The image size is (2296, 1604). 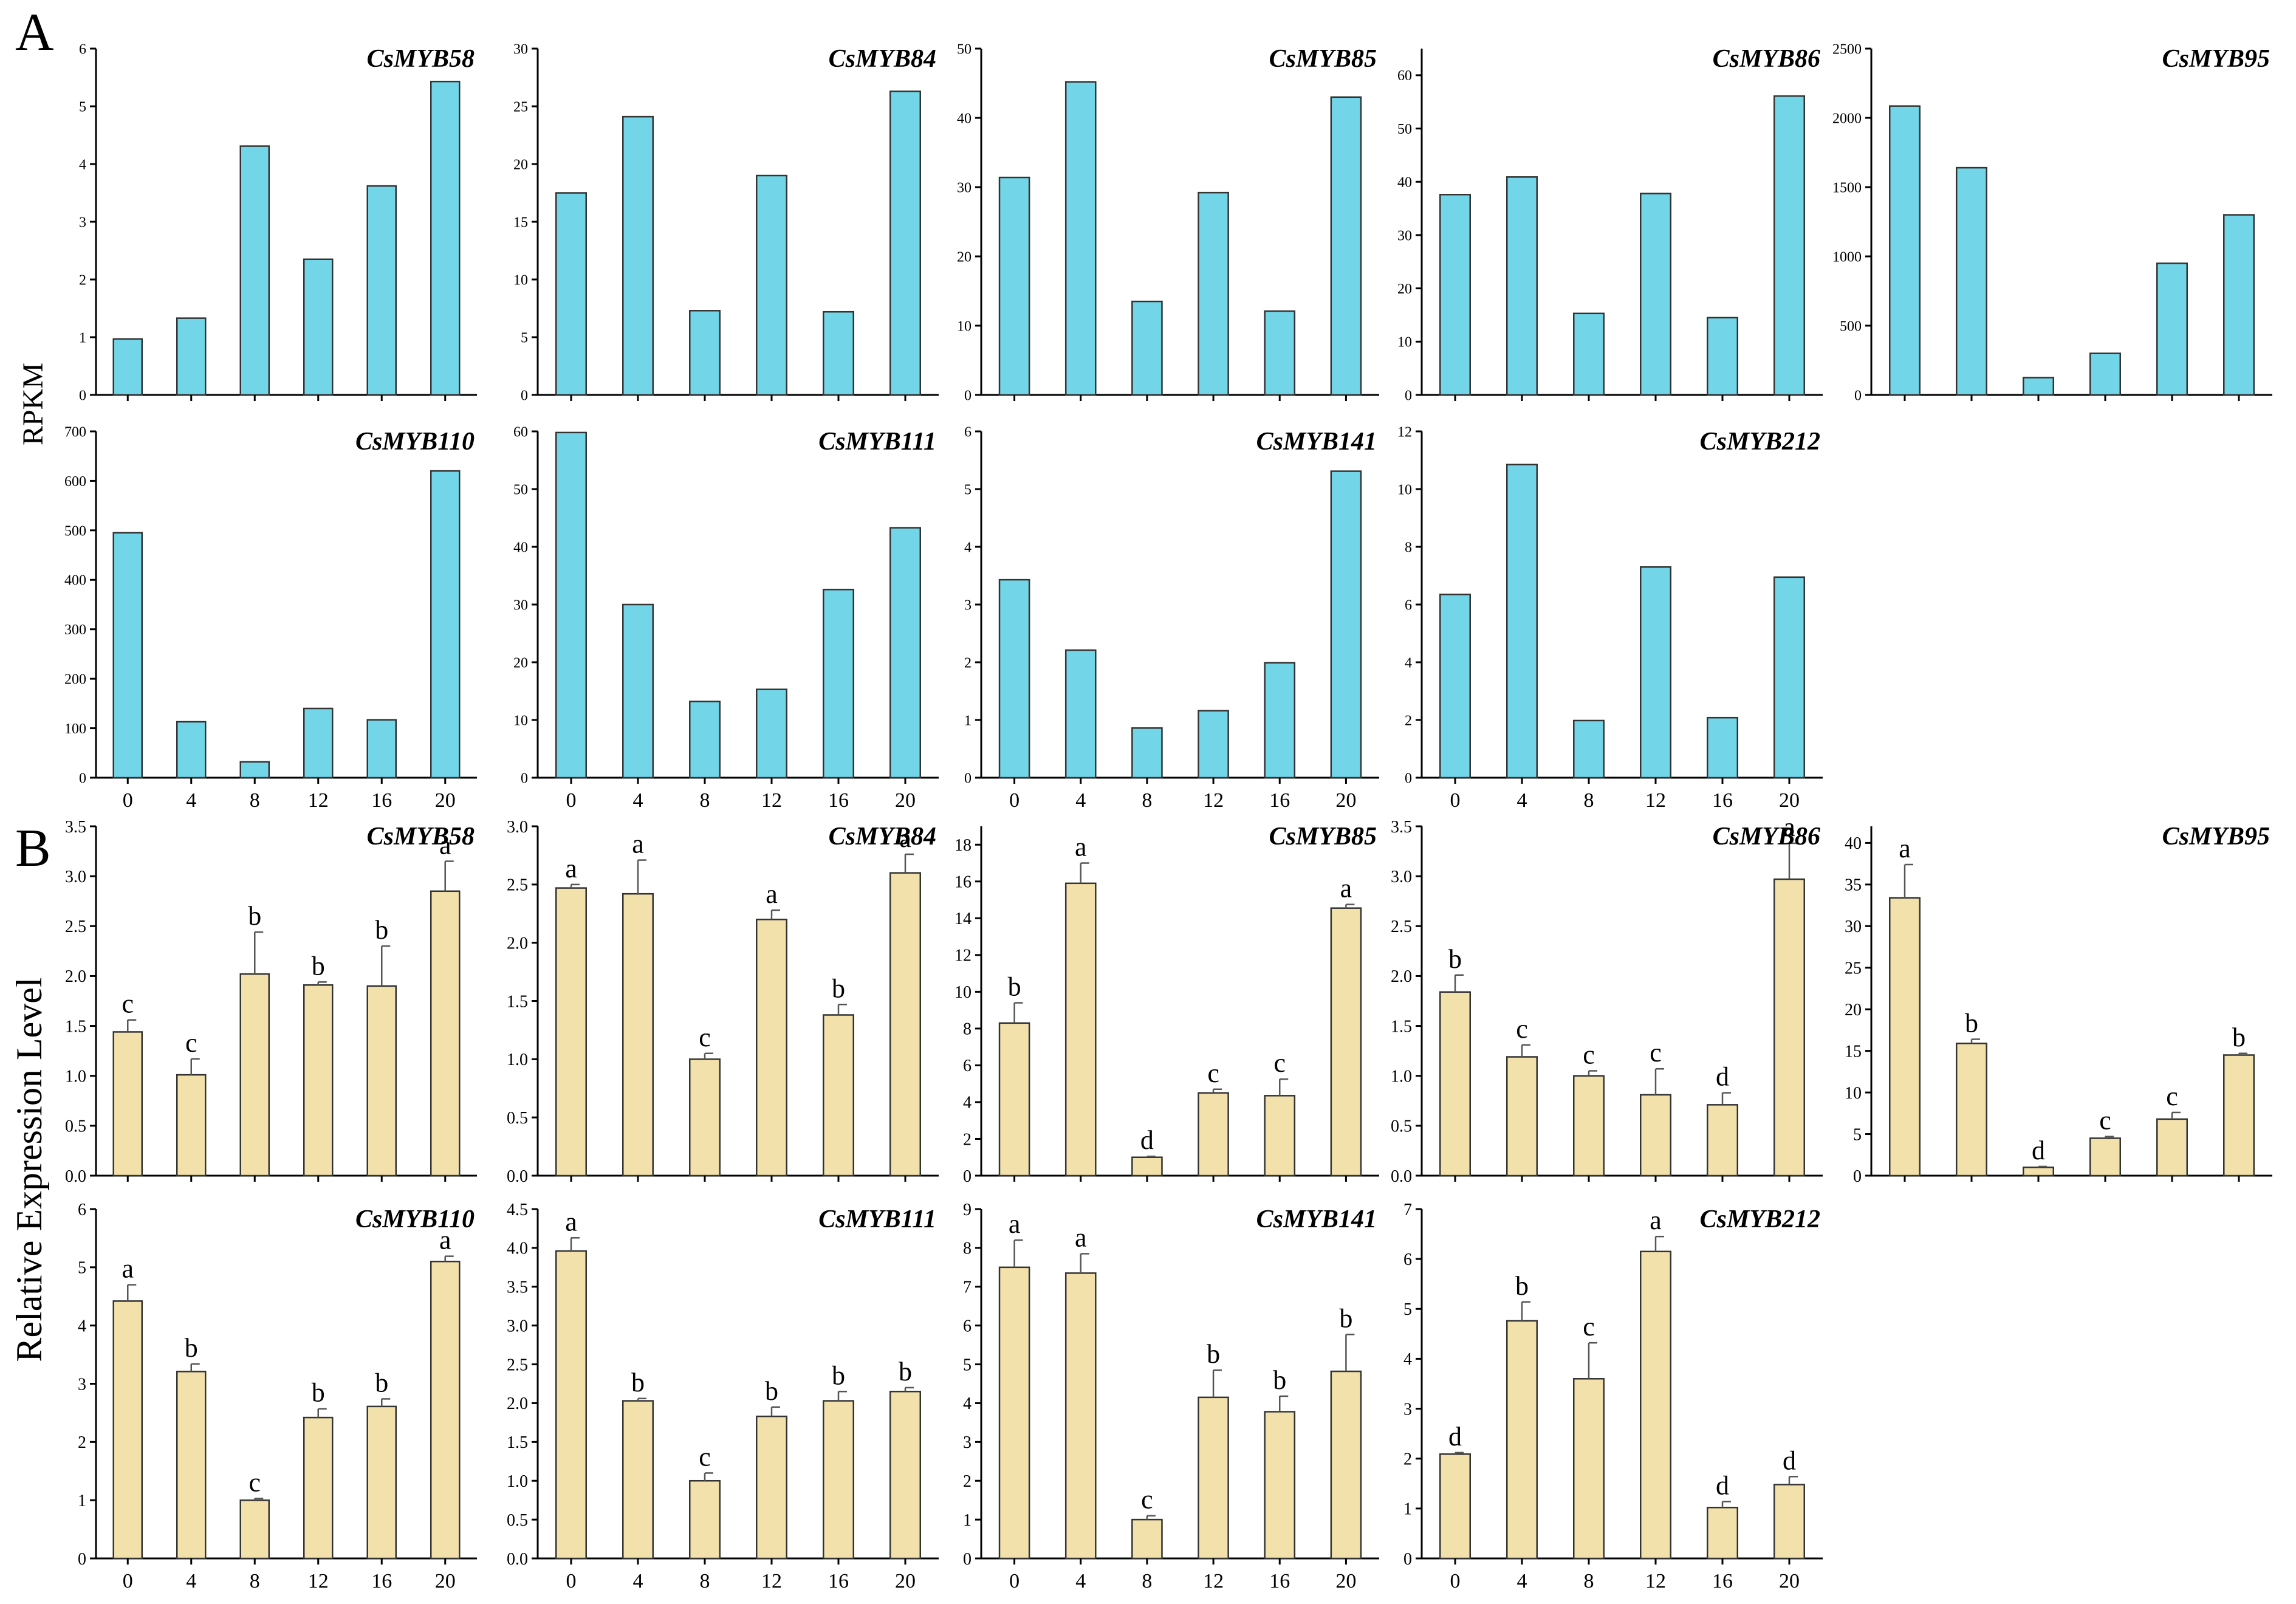 I want to click on chart-b-csmyb85: 0 2 4 6 8 10 12 14 16 18 b a d c c a CsMYB85, so click(x=1166, y=1004).